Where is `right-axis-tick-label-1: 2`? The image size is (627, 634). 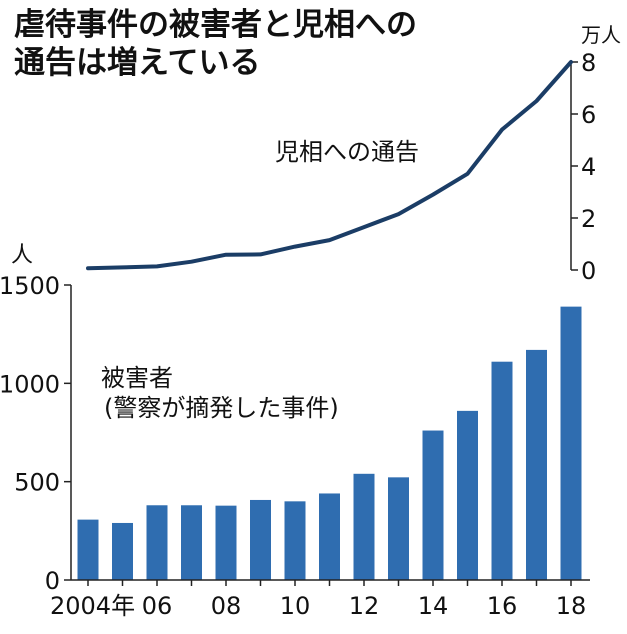 right-axis-tick-label-1: 2 is located at coordinates (588, 219).